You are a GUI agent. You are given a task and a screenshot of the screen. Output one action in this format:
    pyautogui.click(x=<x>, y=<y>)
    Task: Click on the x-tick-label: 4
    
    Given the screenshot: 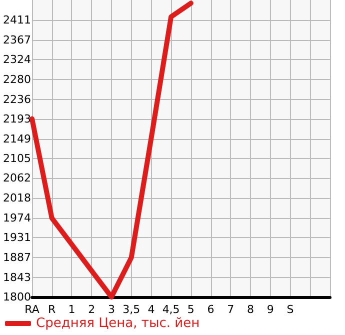 What is the action you would take?
    pyautogui.click(x=151, y=309)
    